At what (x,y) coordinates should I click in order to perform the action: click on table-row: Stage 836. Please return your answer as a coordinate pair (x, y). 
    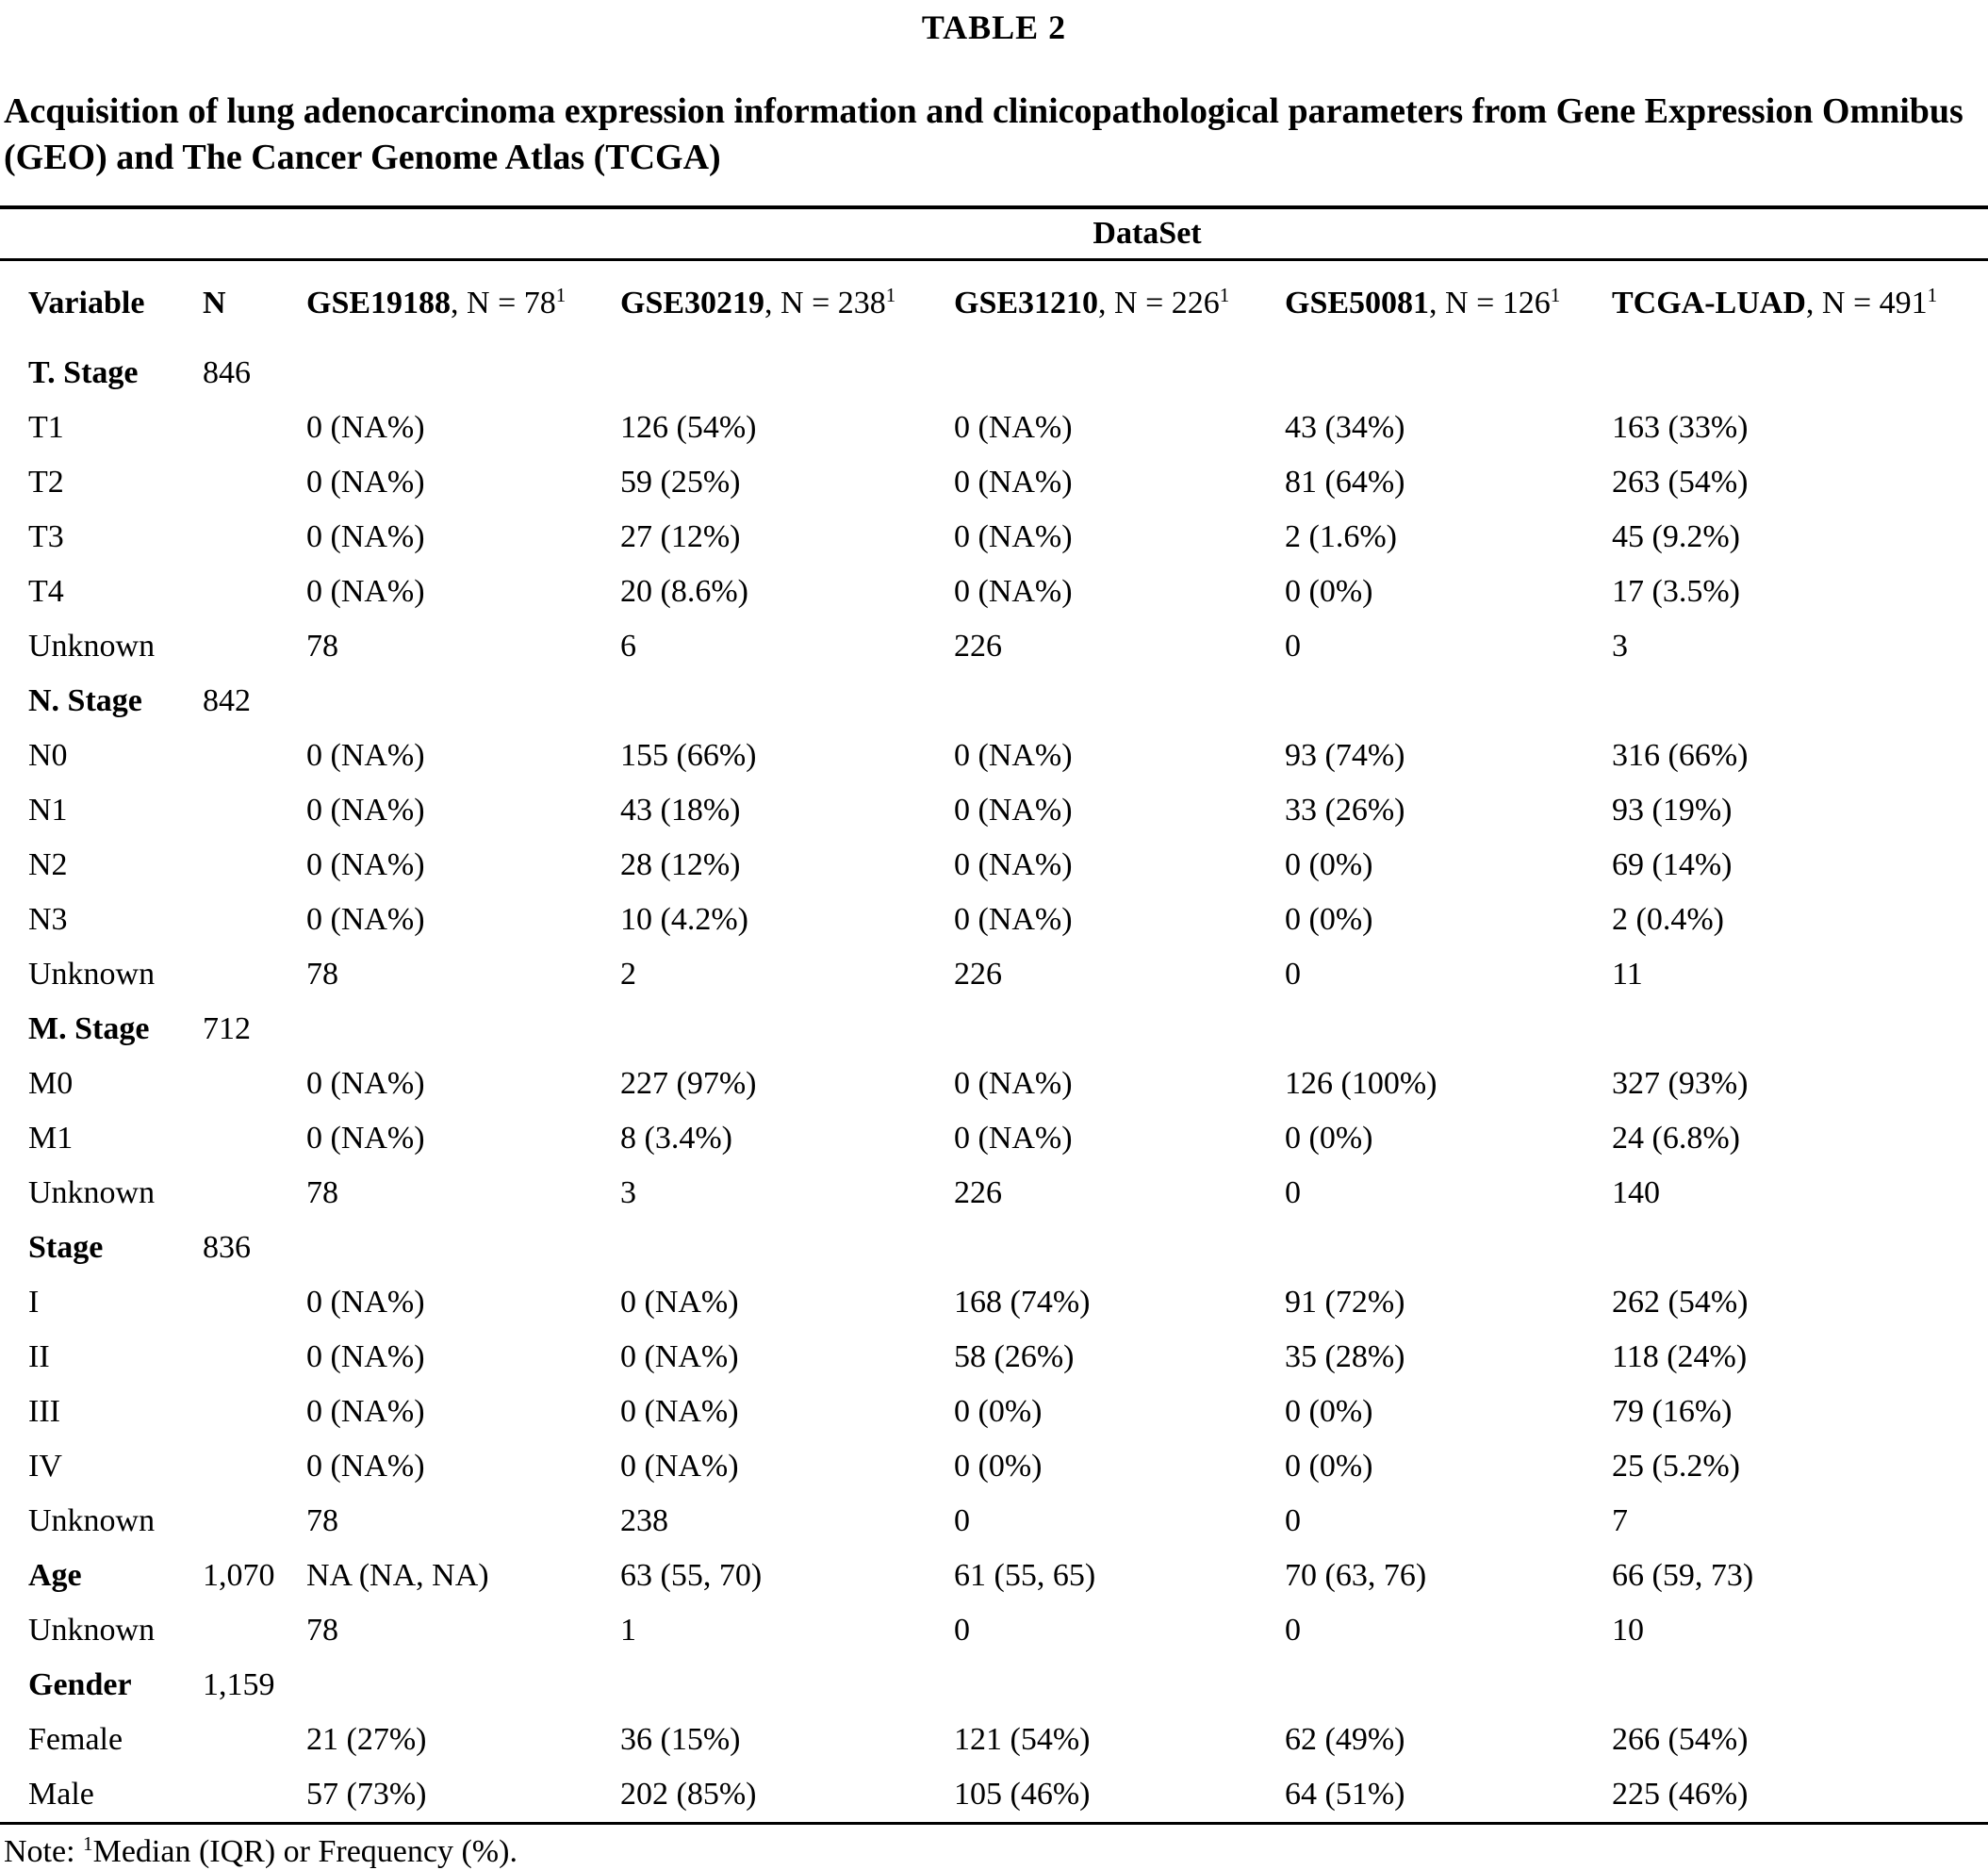
    Looking at the image, I should click on (994, 1248).